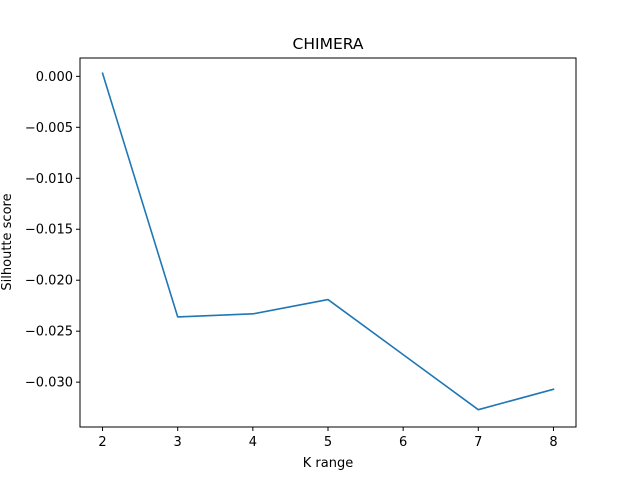  I want to click on y-axis-label: Silhoutte score, so click(7, 241).